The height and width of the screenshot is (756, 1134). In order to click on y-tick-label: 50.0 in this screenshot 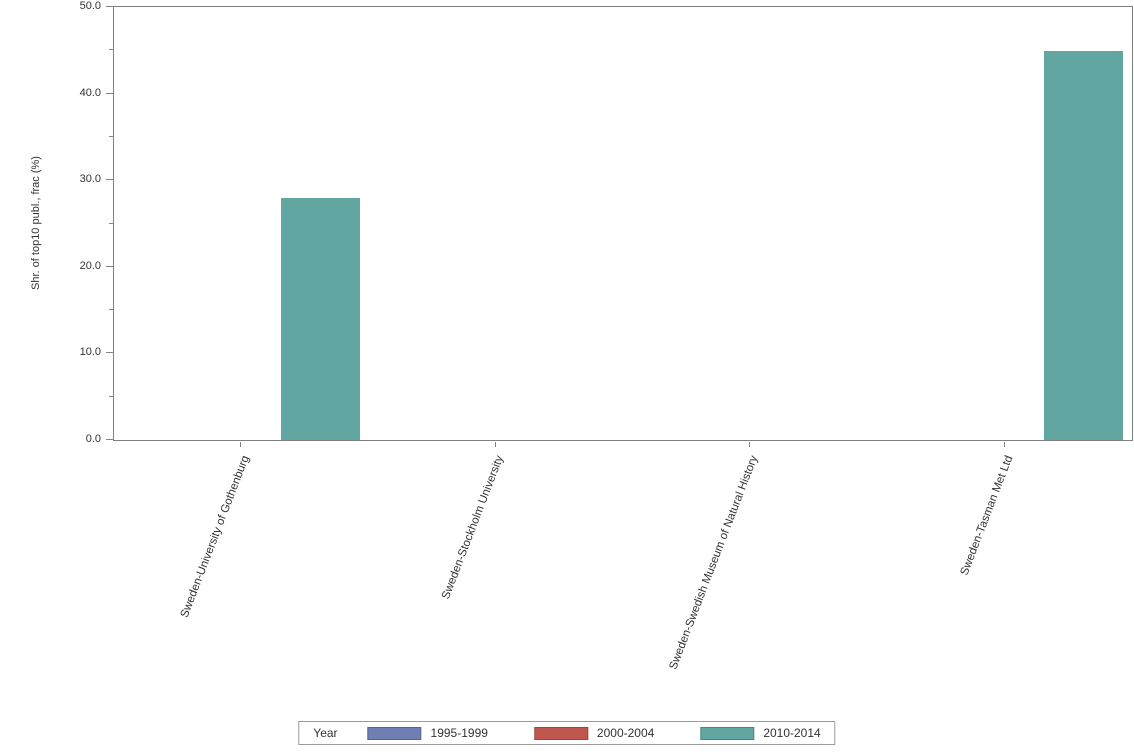, I will do `click(90, 6)`.